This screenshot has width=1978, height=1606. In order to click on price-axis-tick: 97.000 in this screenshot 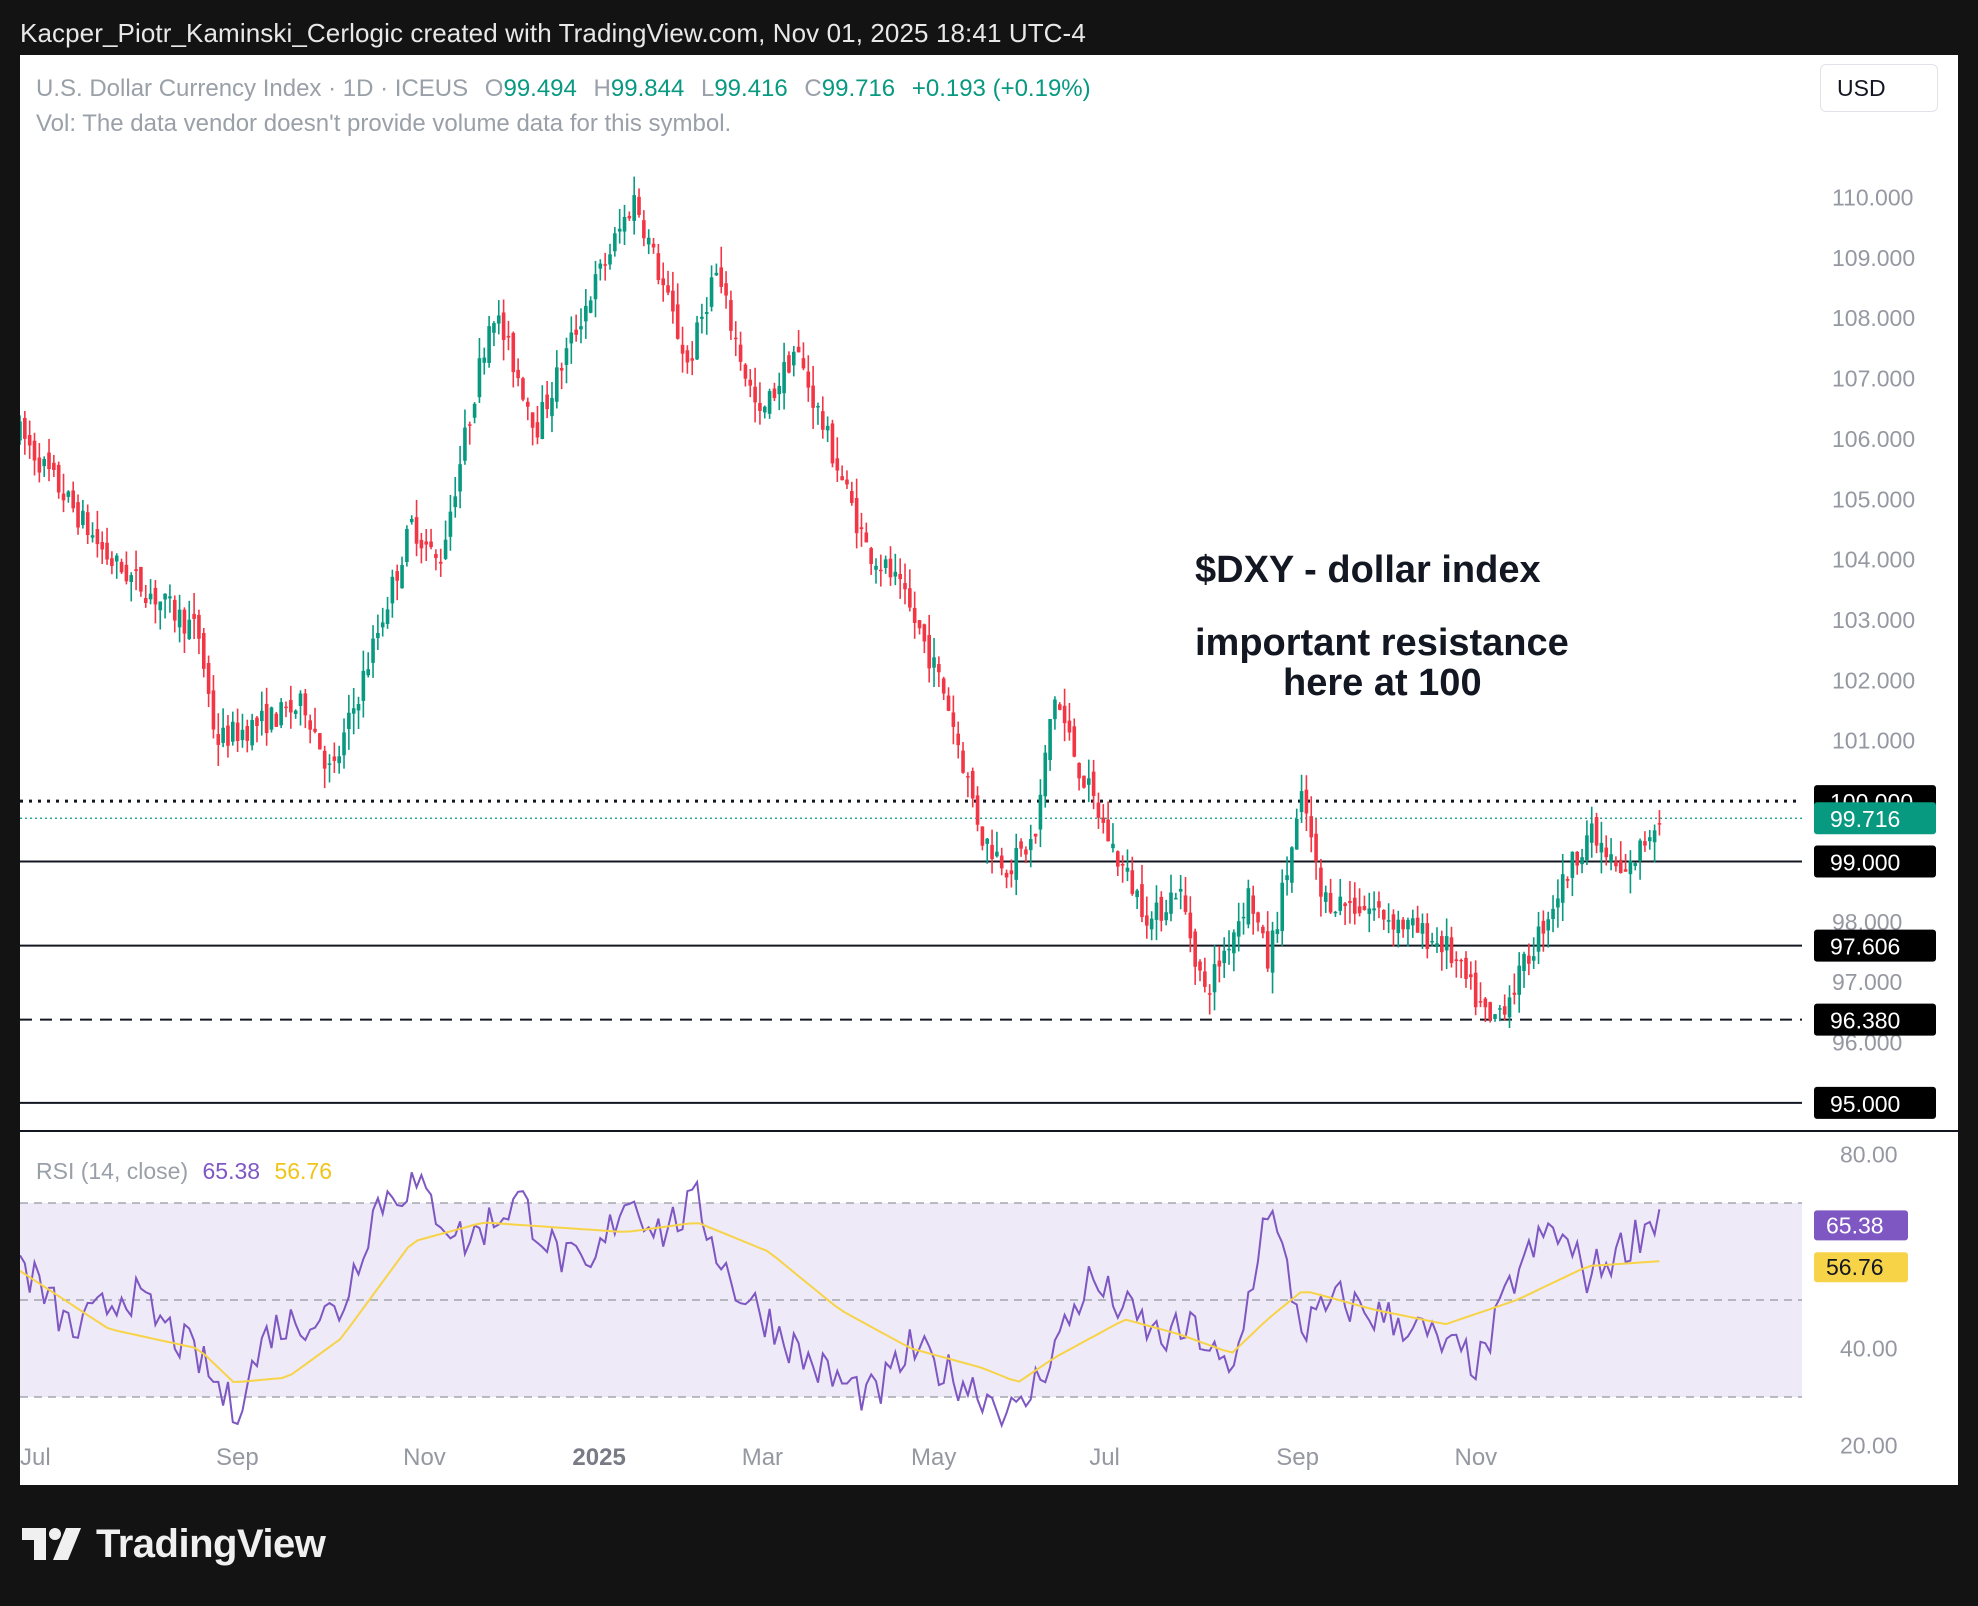, I will do `click(1867, 982)`.